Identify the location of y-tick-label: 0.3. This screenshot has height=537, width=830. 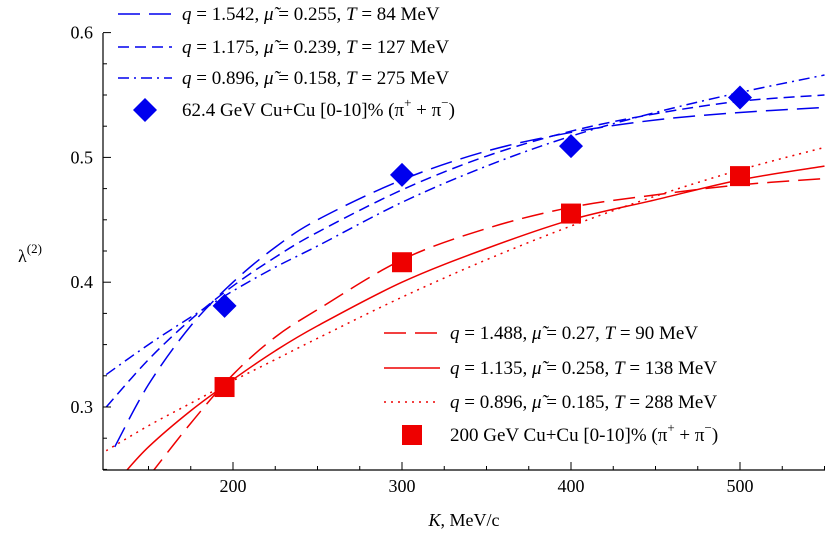
(82, 407).